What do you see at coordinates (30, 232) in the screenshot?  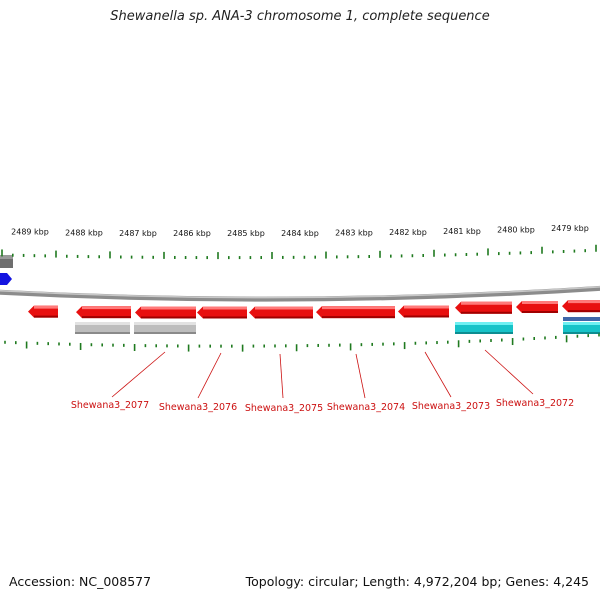 I see `scale-label: 2489 kbp` at bounding box center [30, 232].